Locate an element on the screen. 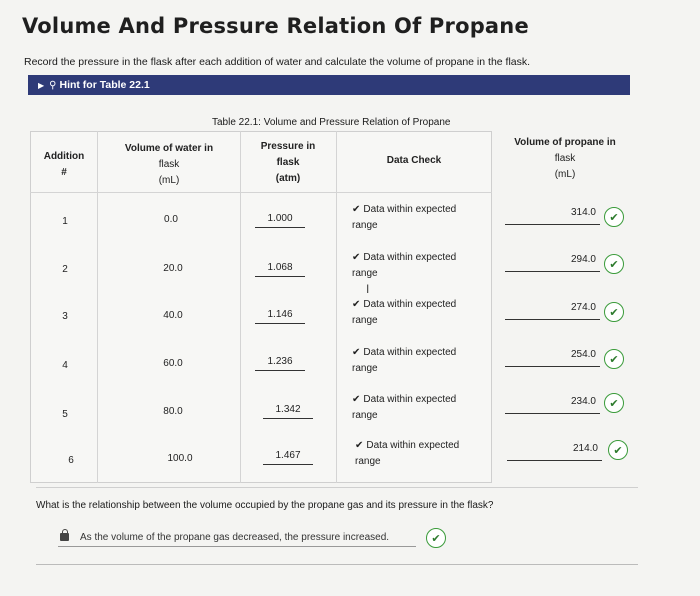 This screenshot has width=700, height=596. header-propane-volume: Volume of propane in flask (mL) is located at coordinates (565, 158).